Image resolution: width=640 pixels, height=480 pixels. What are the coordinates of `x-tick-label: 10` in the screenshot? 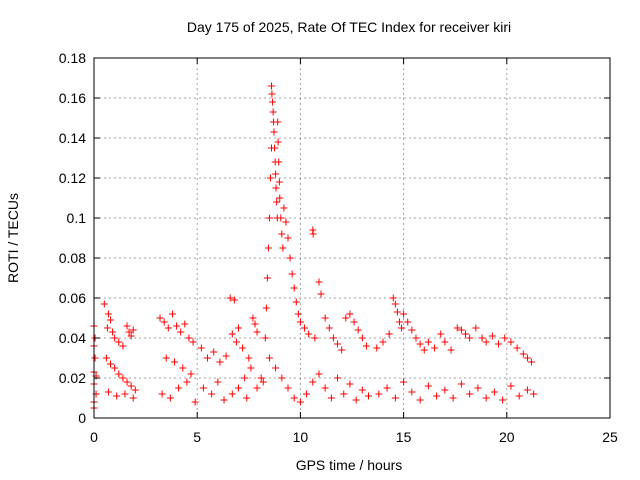 It's located at (301, 437).